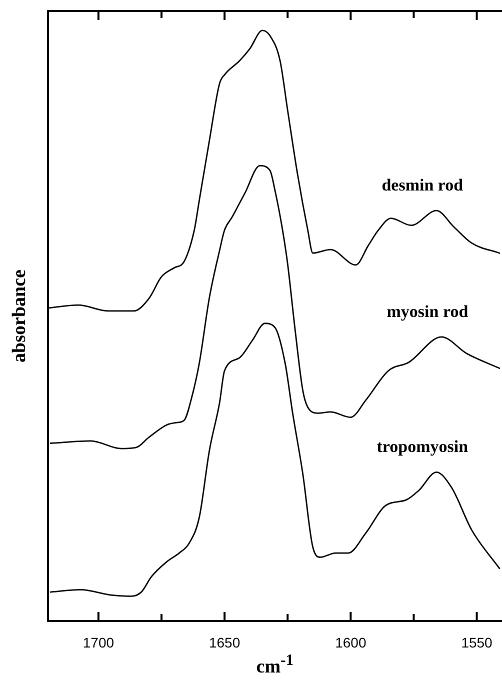 Image resolution: width=502 pixels, height=687 pixels. Describe the element at coordinates (224, 642) in the screenshot. I see `x-tick-label: 1650` at that location.